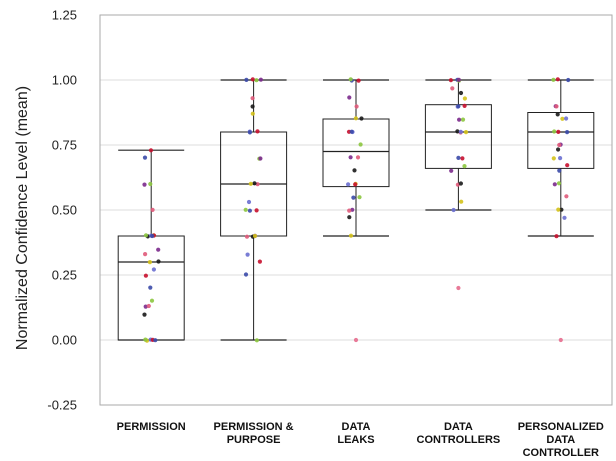 The image size is (616, 461). Describe the element at coordinates (64, 210) in the screenshot. I see `y-tick-label: 0.50` at that location.